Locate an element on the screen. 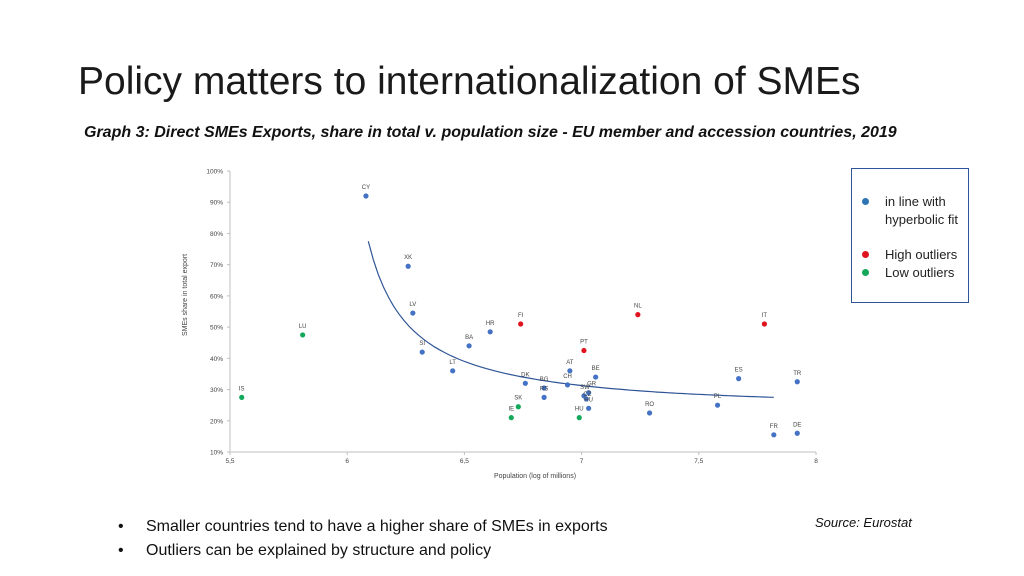 Image resolution: width=1024 pixels, height=576 pixels. point-cy is located at coordinates (366, 196).